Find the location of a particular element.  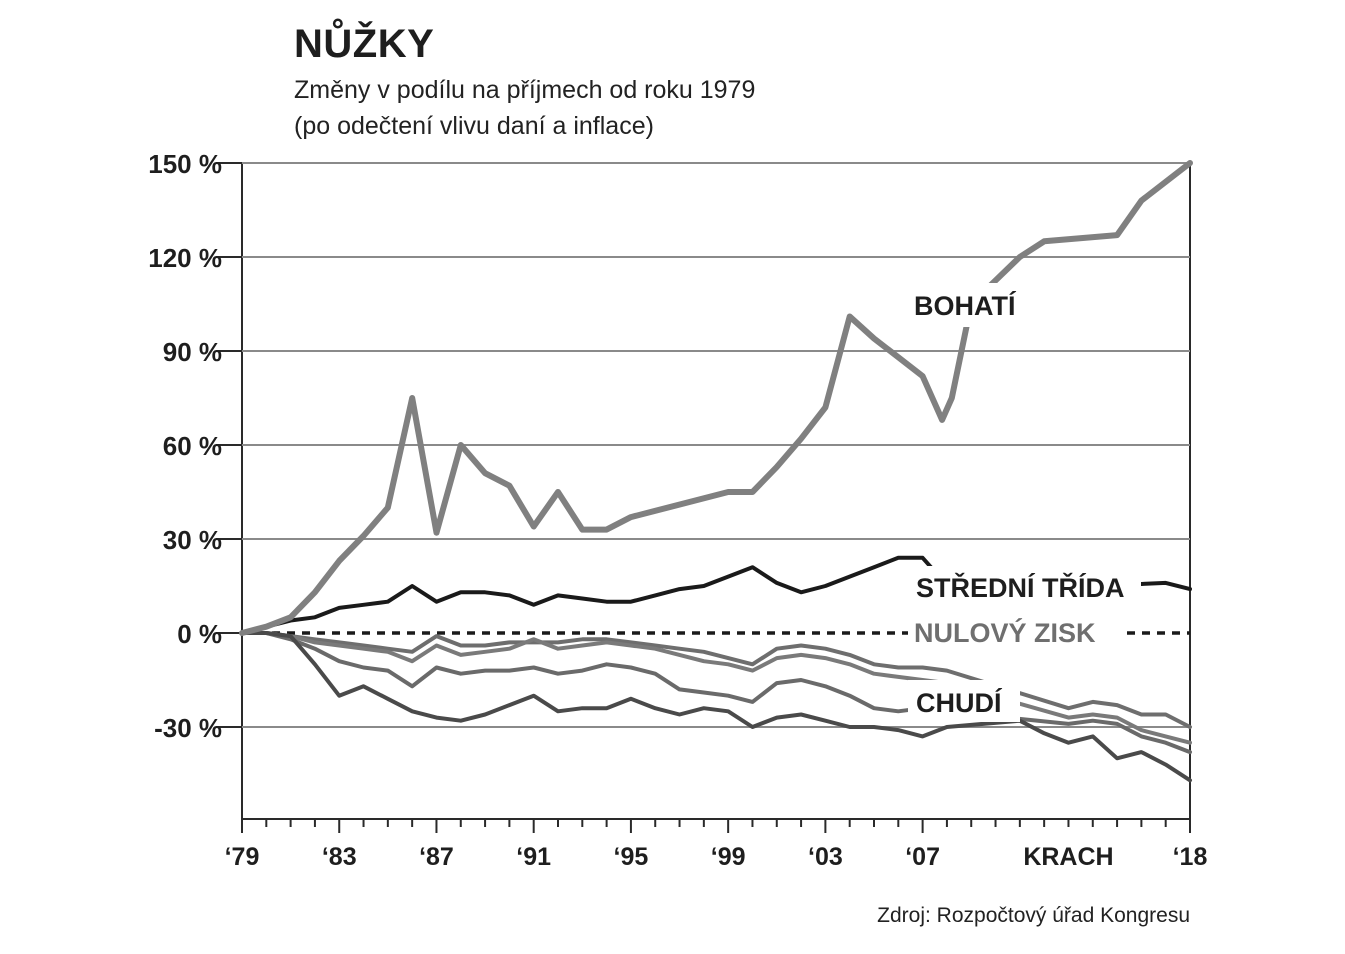

x-axis: ‘79 ‘83 ‘87 ‘91 ‘95 ‘99 ‘03 ‘07 KRACH ‘18 is located at coordinates (716, 845).